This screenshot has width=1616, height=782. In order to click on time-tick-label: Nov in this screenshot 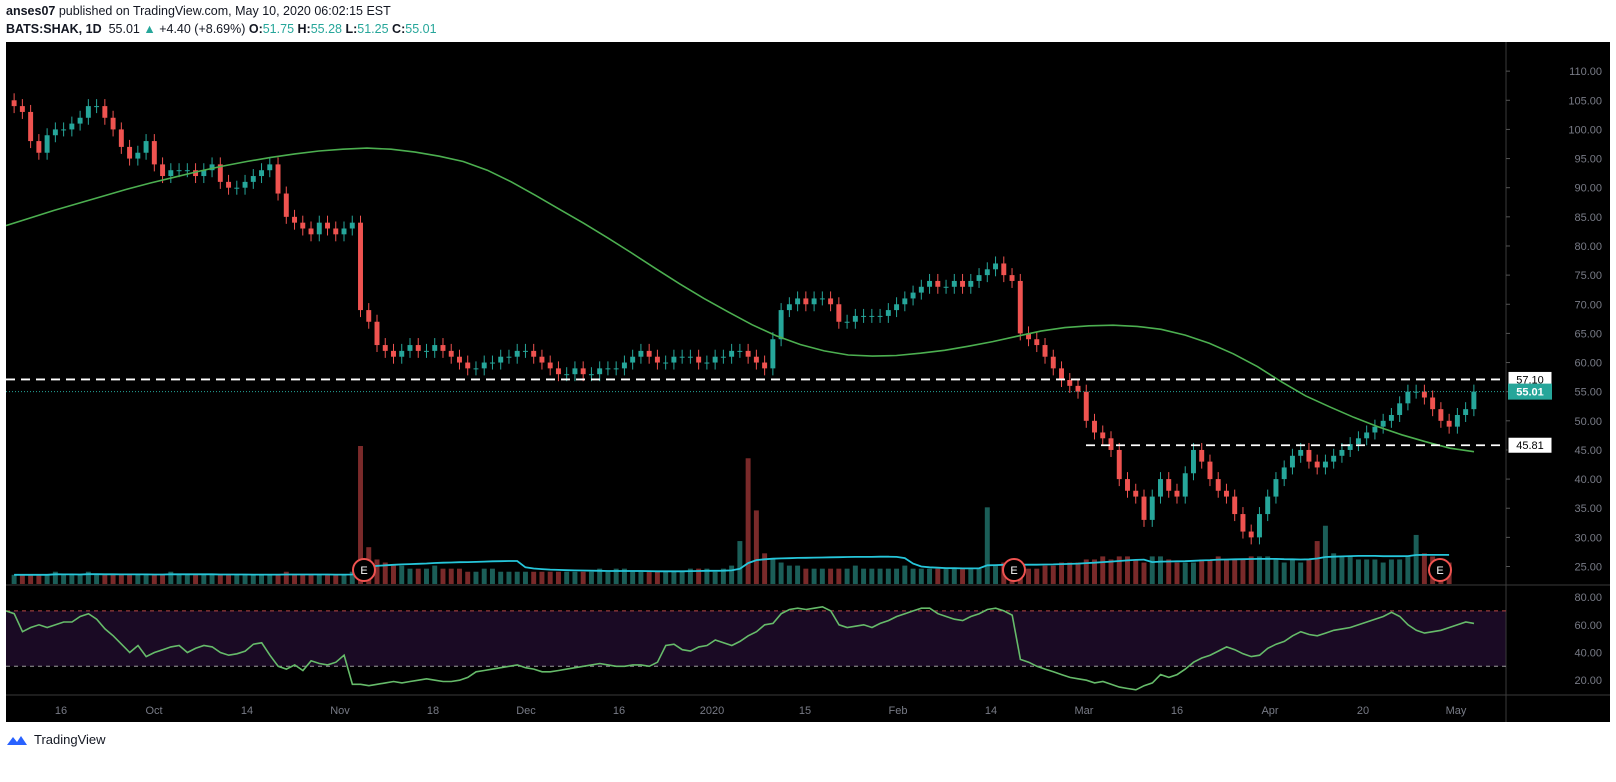, I will do `click(340, 711)`.